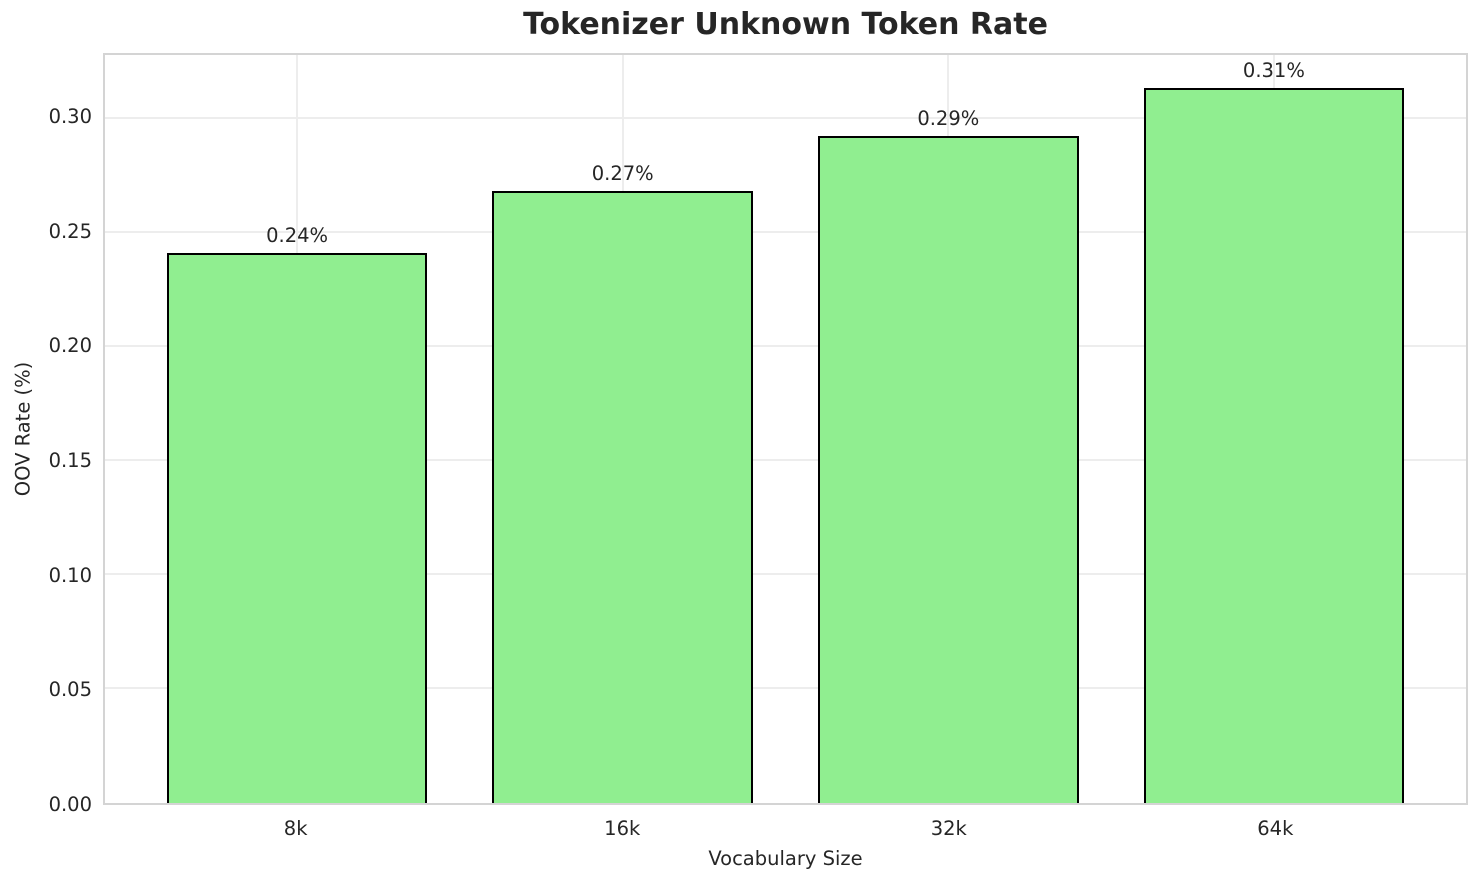 This screenshot has height=885, width=1484. I want to click on y-tick-label: 0.15, so click(70, 461).